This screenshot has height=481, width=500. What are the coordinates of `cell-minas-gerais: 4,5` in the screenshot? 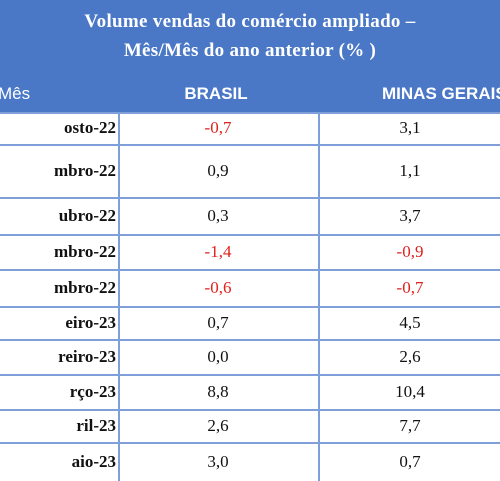 It's located at (410, 322).